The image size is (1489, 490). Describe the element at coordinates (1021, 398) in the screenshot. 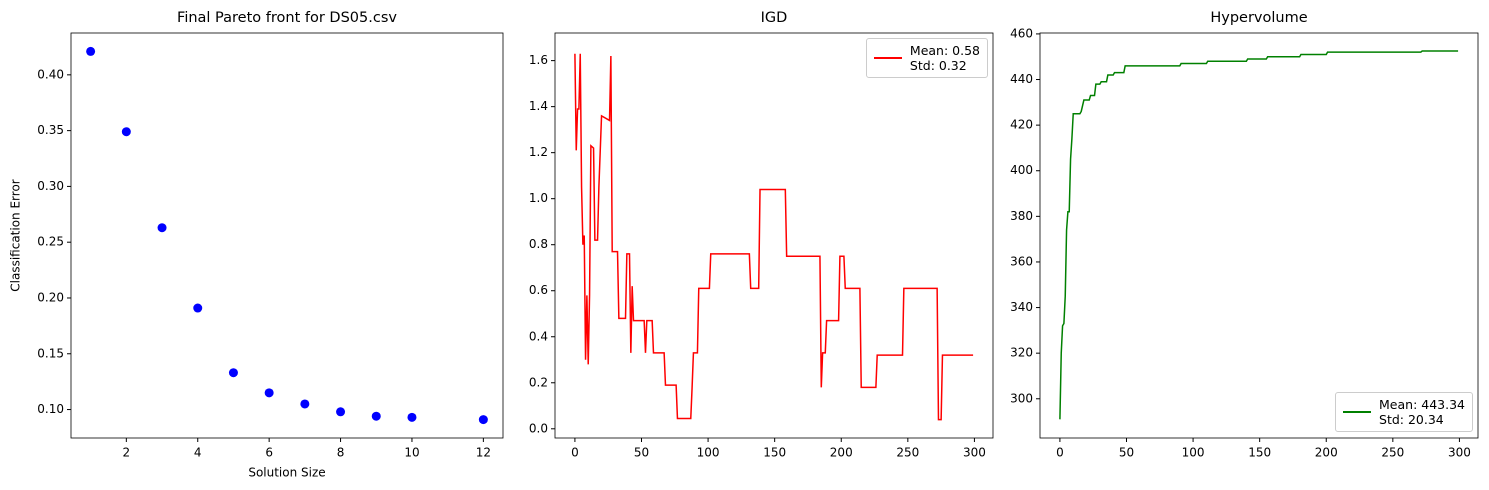

I see `y-tick-label: 300` at that location.